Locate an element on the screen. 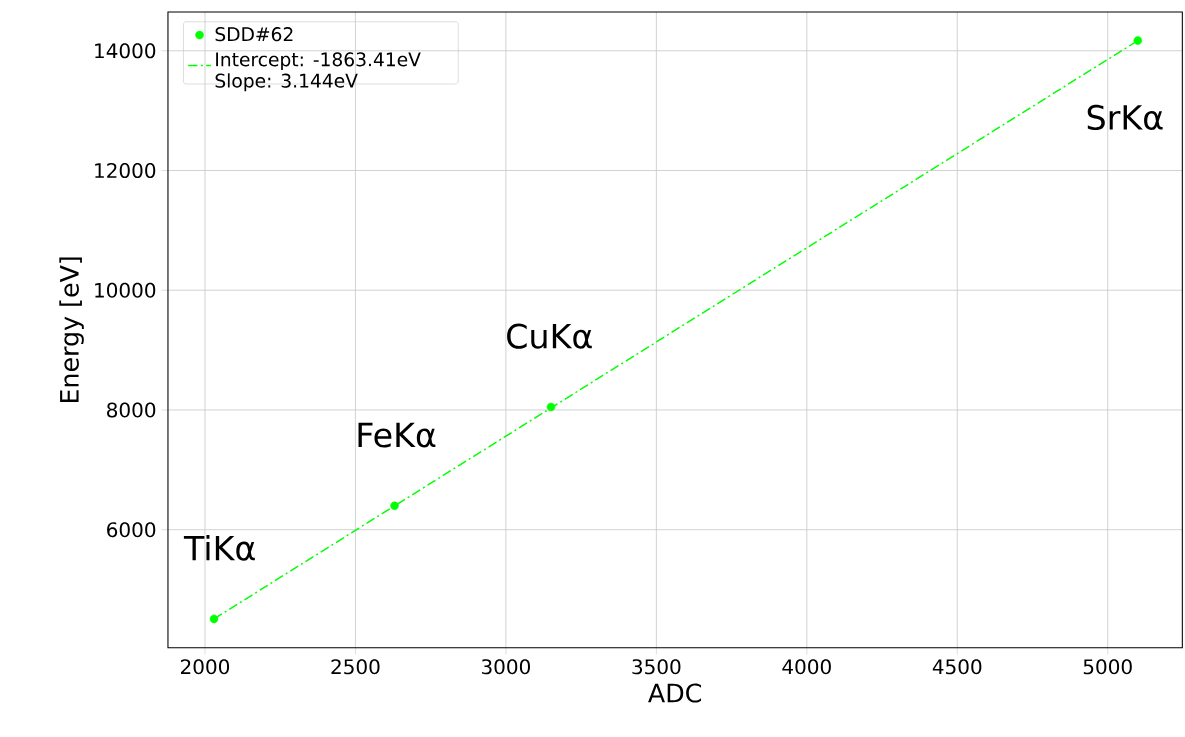  y-tick-label: 6000 is located at coordinates (131, 530).